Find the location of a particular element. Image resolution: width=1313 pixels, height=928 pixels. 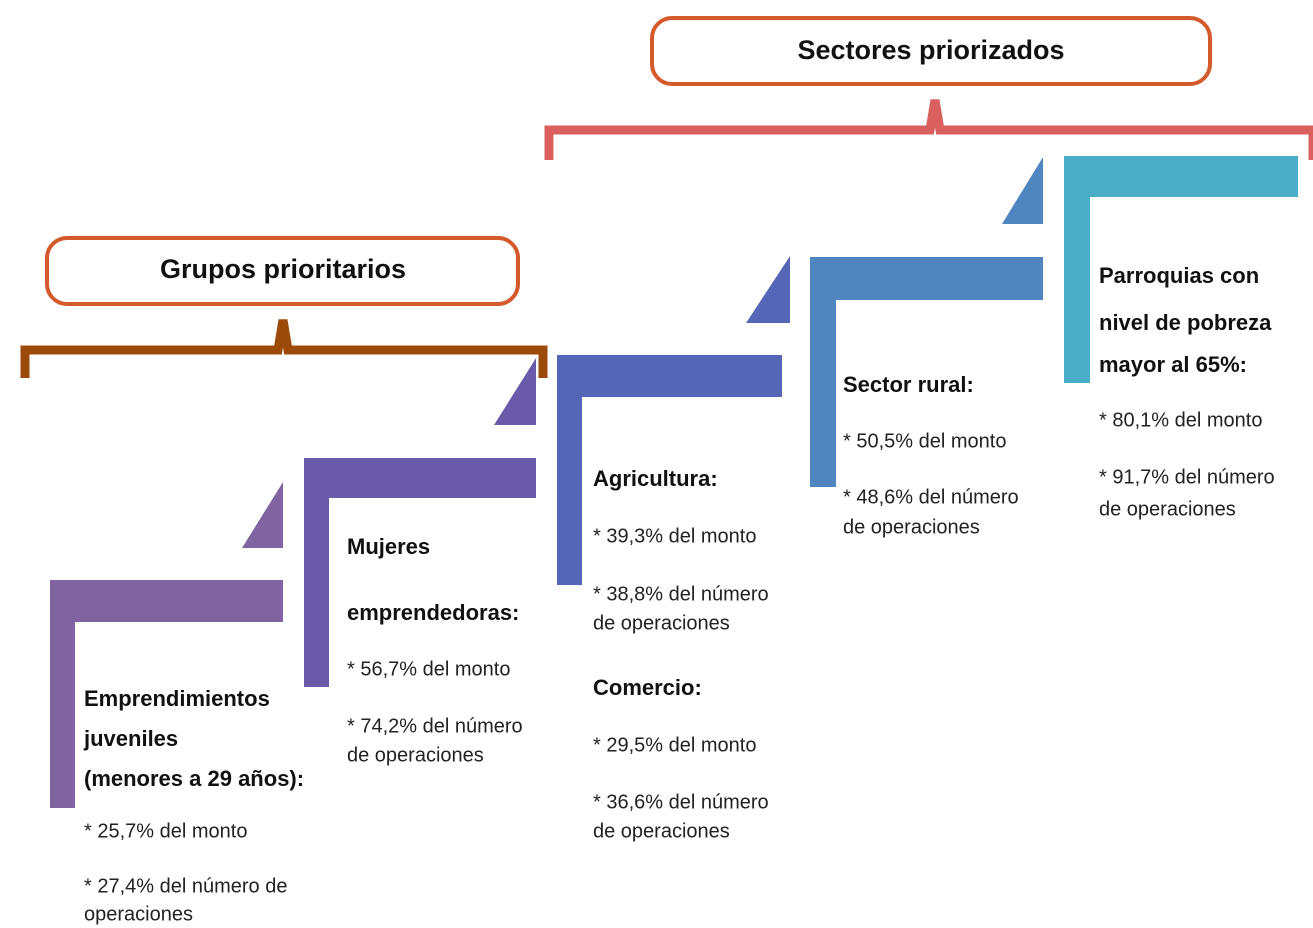

groups-box is located at coordinates (282, 271).